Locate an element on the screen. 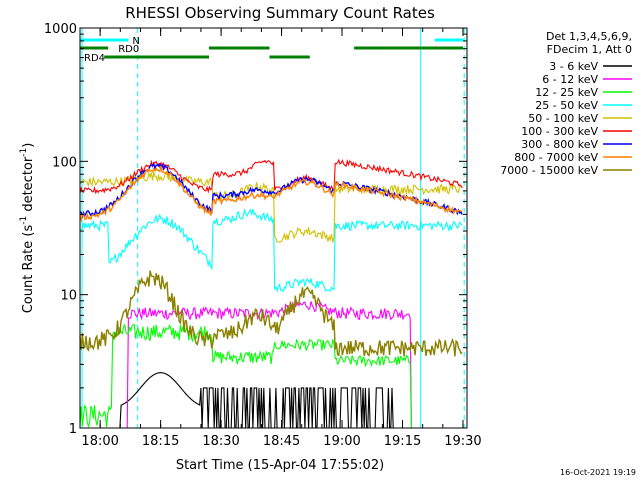 Image resolution: width=640 pixels, height=480 pixels. x-tick-label: 19:00 is located at coordinates (341, 441).